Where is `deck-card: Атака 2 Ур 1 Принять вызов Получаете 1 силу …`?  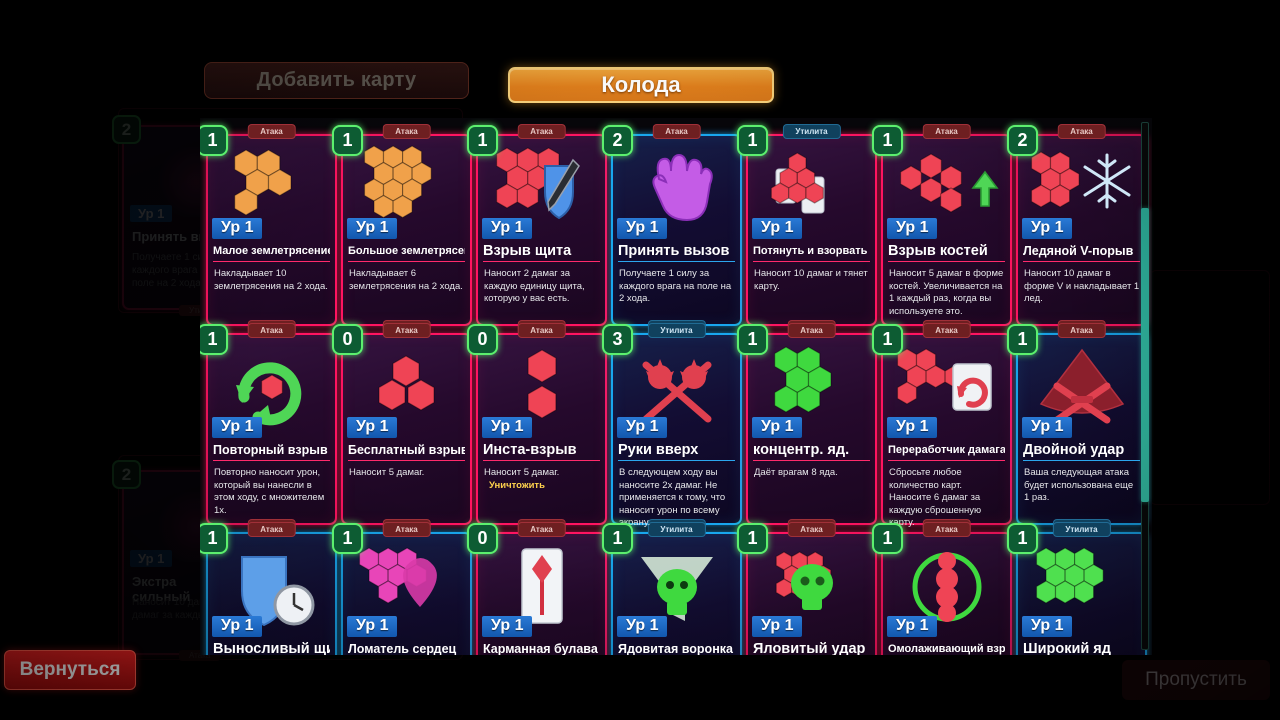 deck-card: Атака 2 Ур 1 Принять вызов Получаете 1 силу … is located at coordinates (672, 229).